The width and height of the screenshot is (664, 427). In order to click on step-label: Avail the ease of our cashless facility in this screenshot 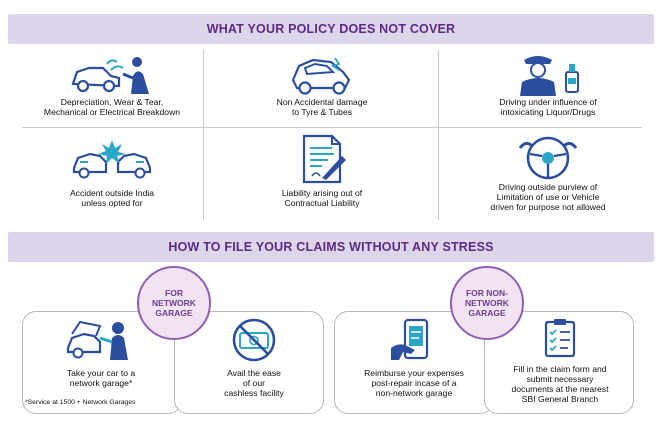, I will do `click(254, 383)`.